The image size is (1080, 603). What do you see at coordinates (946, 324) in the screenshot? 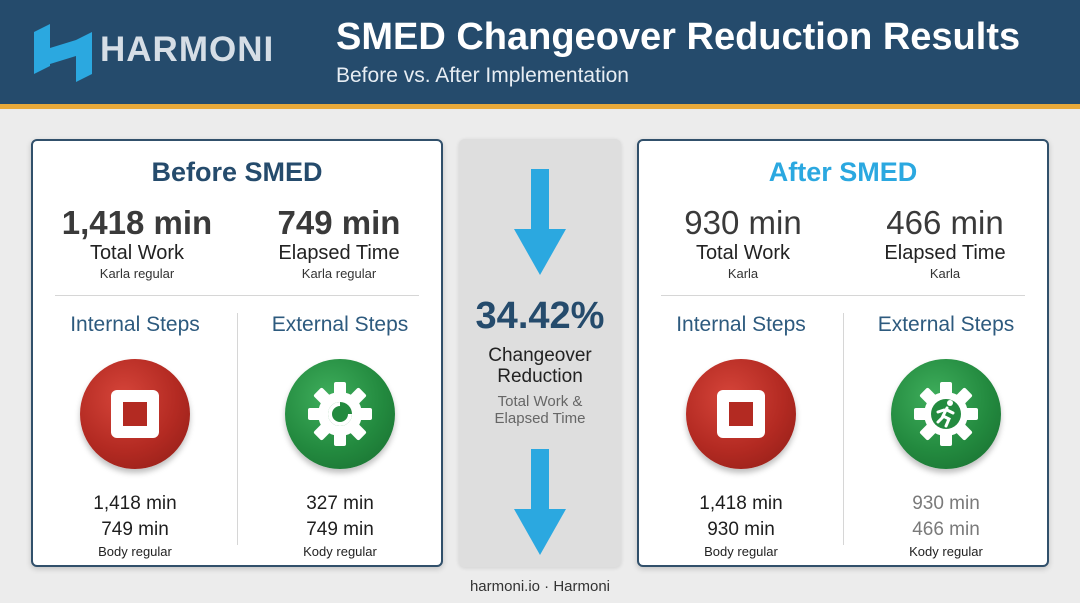
I see `after-external-heading: External Steps` at bounding box center [946, 324].